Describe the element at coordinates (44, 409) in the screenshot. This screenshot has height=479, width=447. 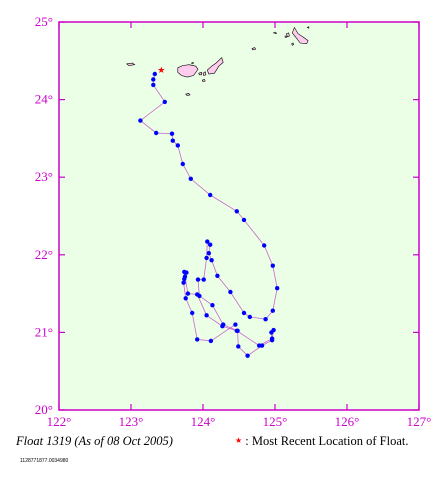
I see `lat-tick-label: 20°` at that location.